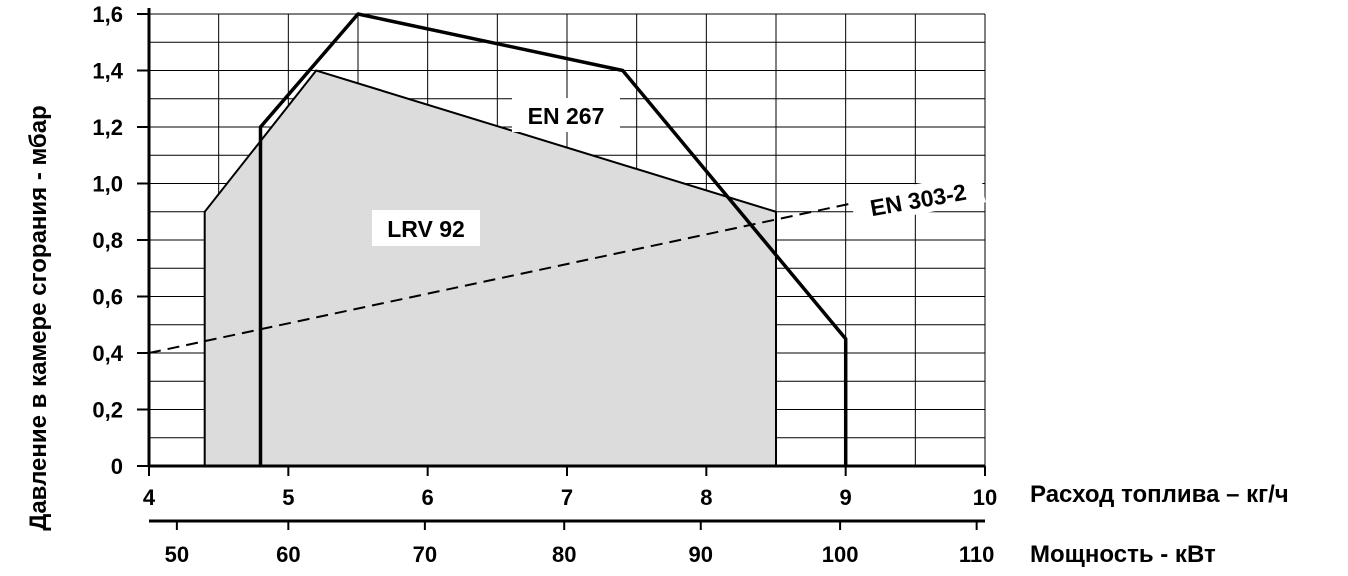 This screenshot has height=576, width=1348. What do you see at coordinates (425, 554) in the screenshot?
I see `x2-tick-label: 70` at bounding box center [425, 554].